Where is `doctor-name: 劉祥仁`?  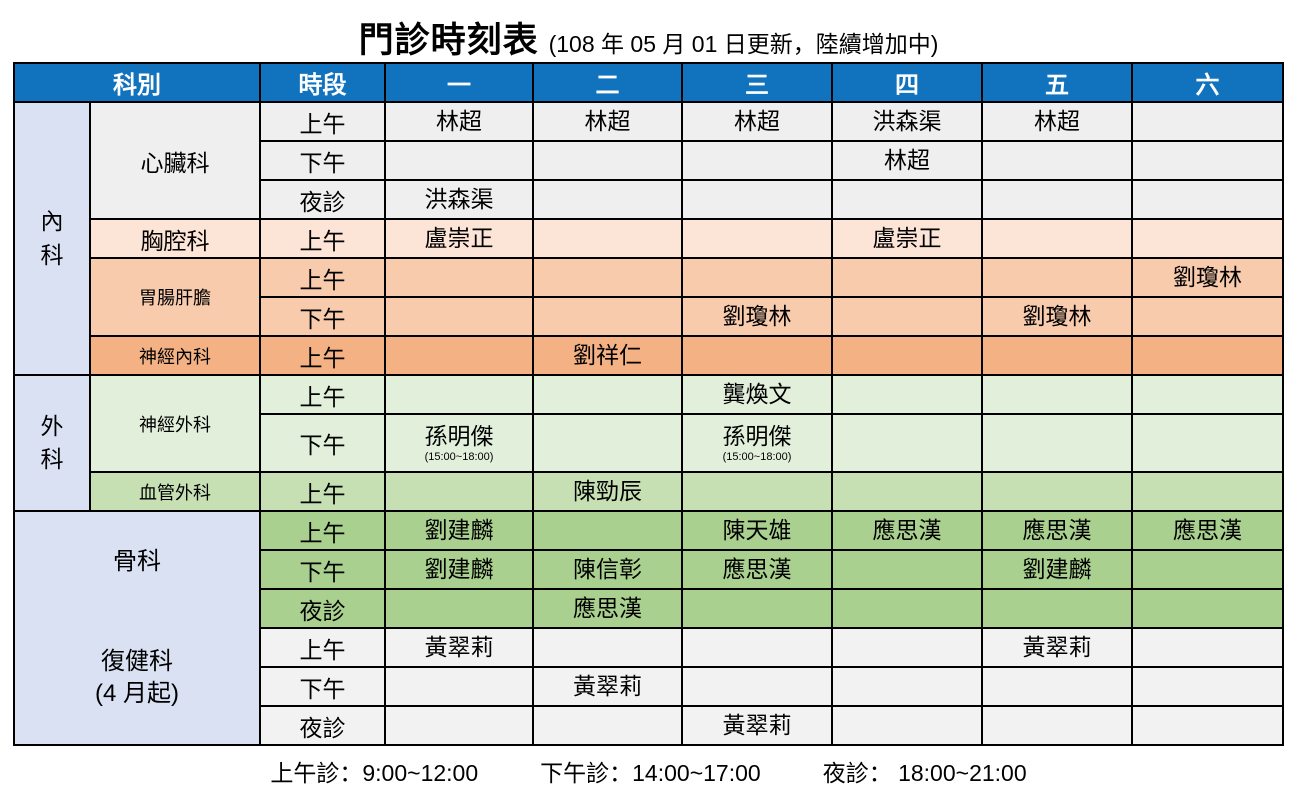
doctor-name: 劉祥仁 is located at coordinates (607, 355).